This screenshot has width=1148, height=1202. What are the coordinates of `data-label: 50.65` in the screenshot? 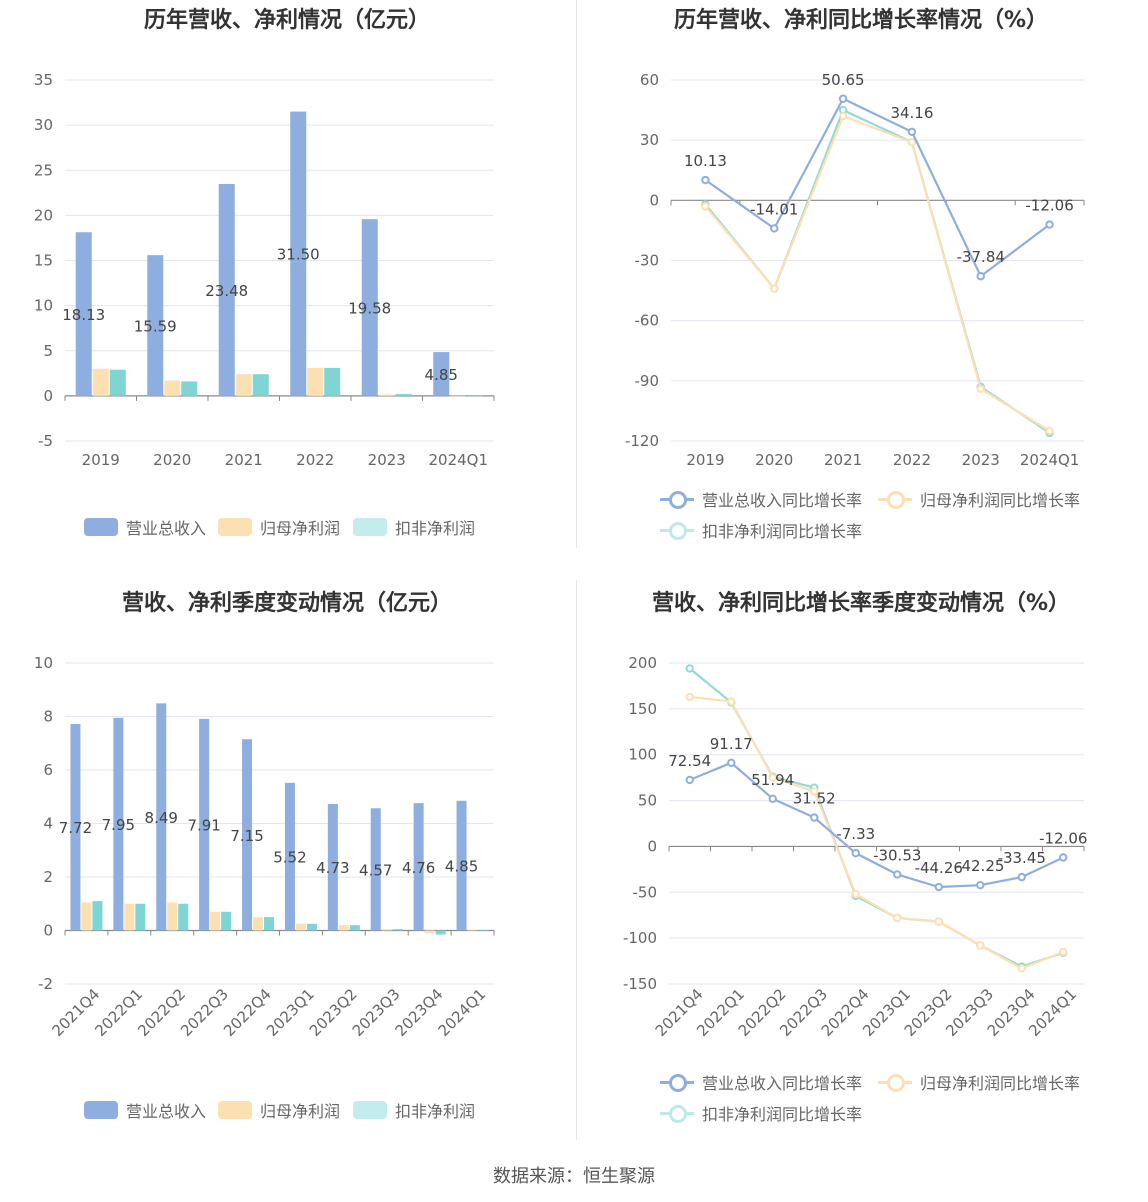 It's located at (843, 80).